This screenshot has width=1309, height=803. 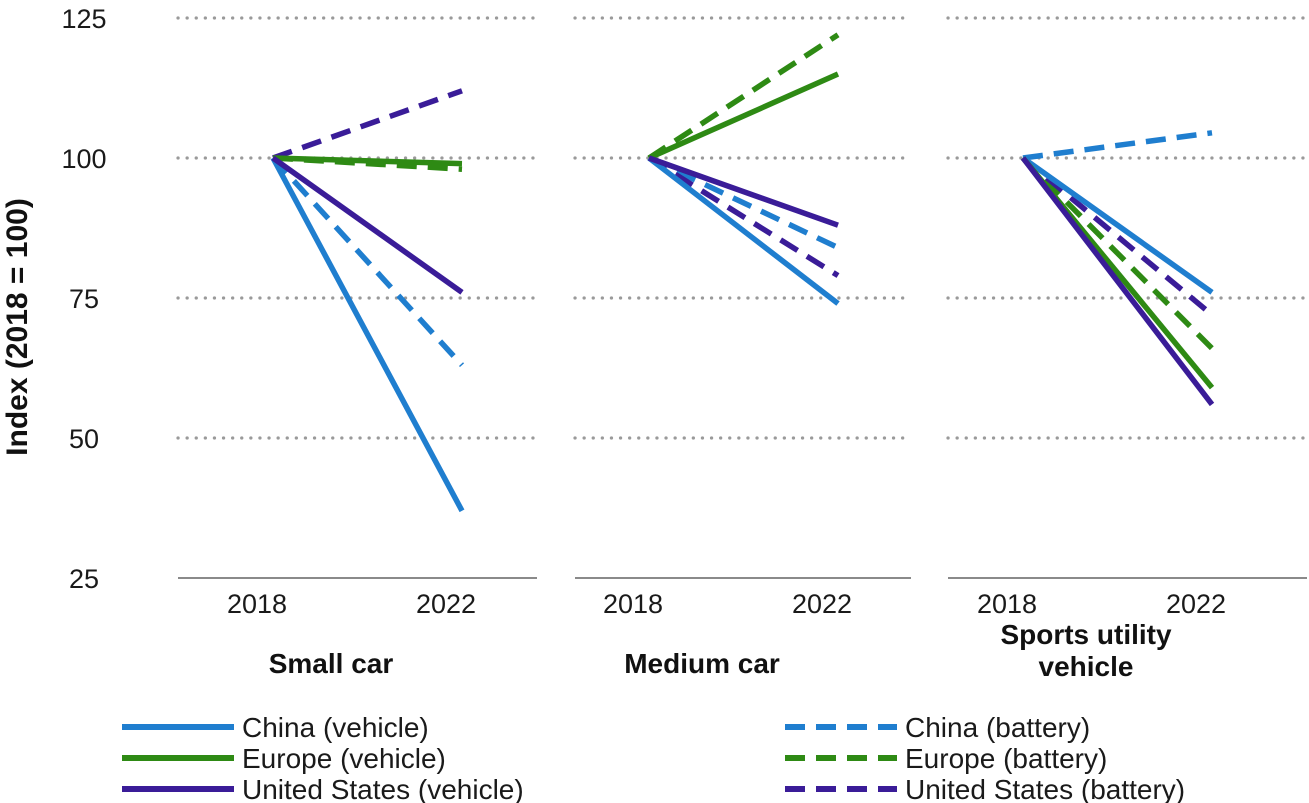 What do you see at coordinates (331, 663) in the screenshot?
I see `panel-title: Small car` at bounding box center [331, 663].